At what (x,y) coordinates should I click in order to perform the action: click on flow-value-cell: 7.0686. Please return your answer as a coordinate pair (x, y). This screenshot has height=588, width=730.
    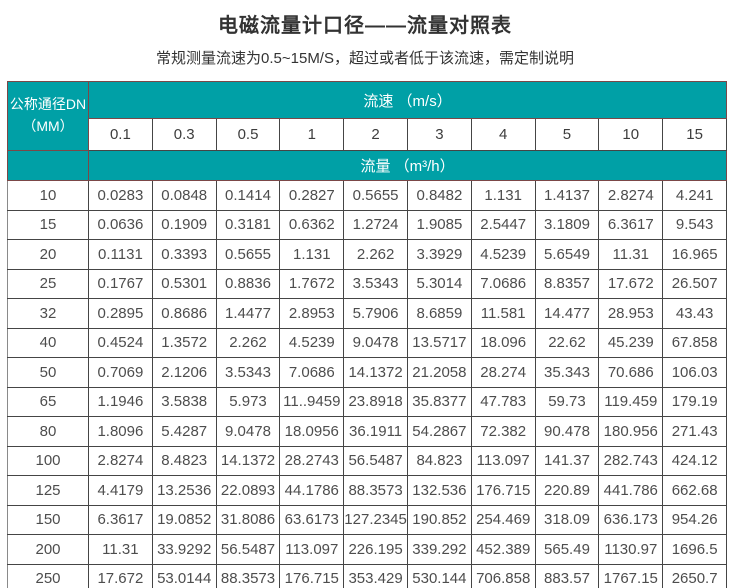
    Looking at the image, I should click on (503, 283).